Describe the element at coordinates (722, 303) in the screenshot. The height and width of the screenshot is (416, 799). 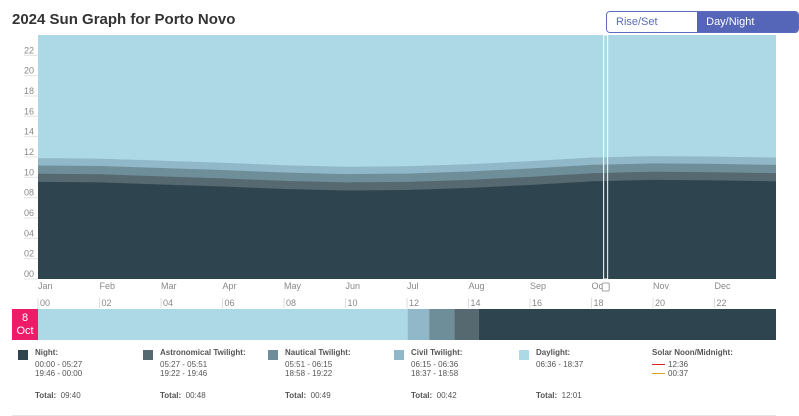
I see `hour-tick-label: 22` at that location.